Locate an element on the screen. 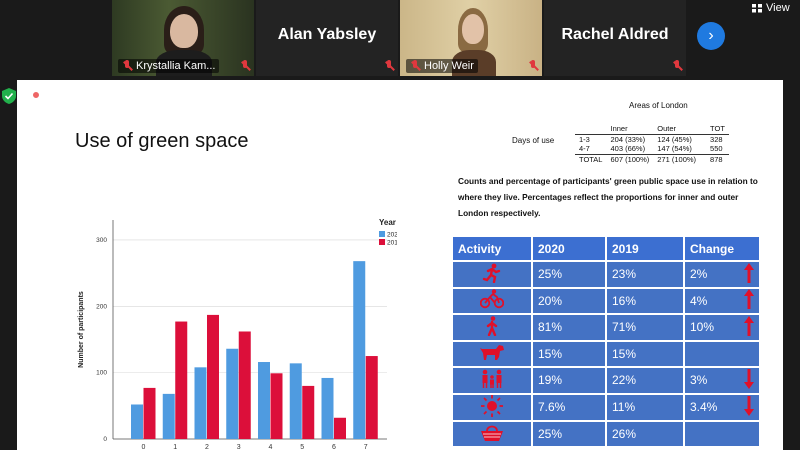 This screenshot has width=800, height=450. running-icon is located at coordinates (492, 274).